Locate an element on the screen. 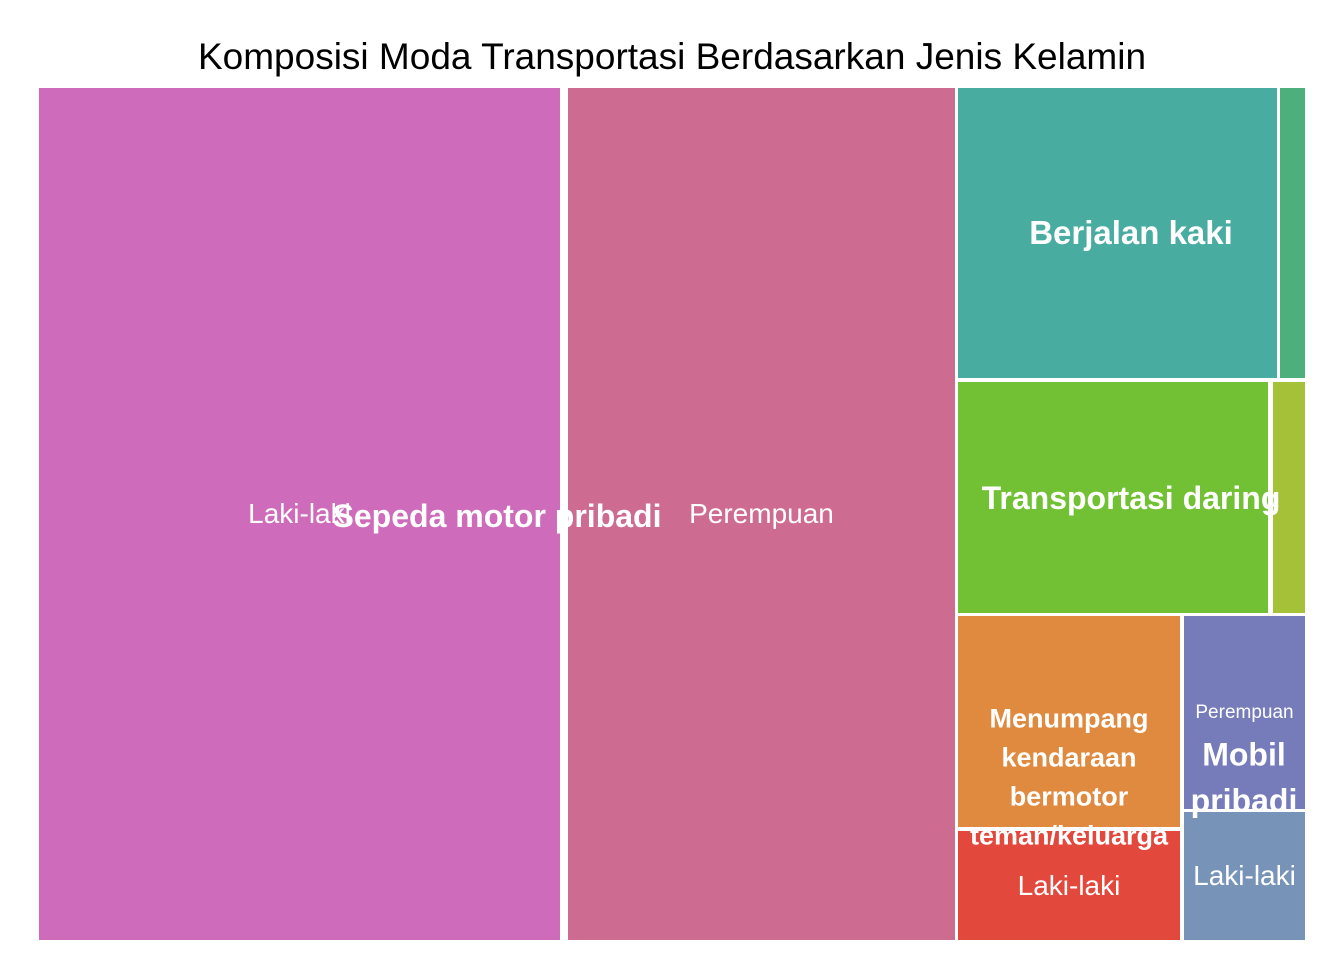 The height and width of the screenshot is (960, 1344). group-label-line: Sepeda motor pribadi is located at coordinates (497, 515).